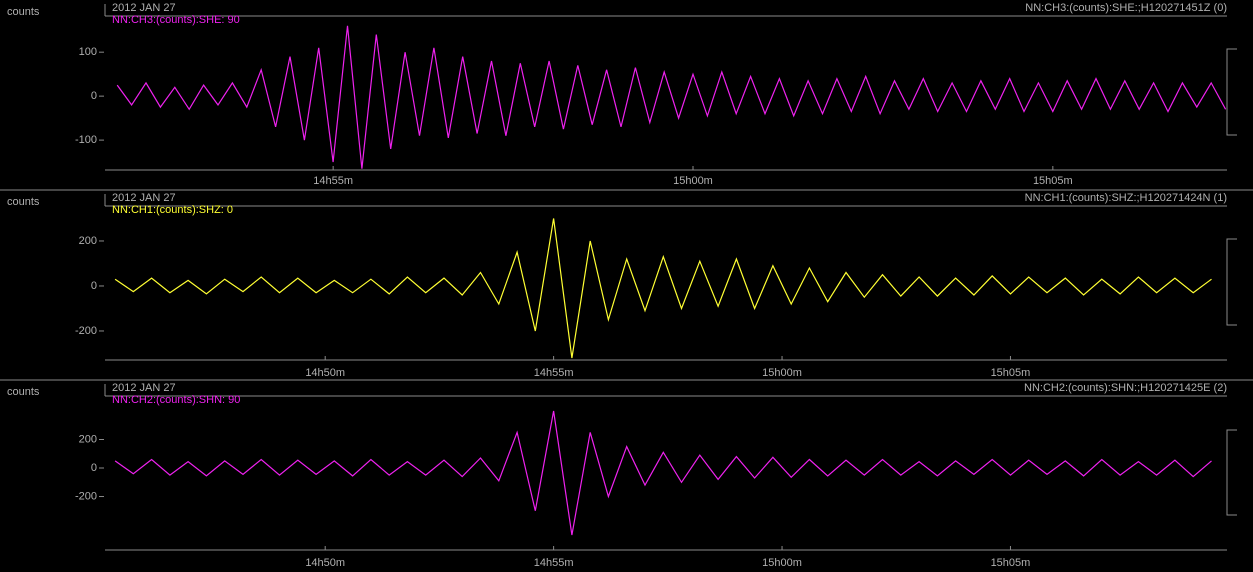  I want to click on y-tick-label: 100, so click(88, 52).